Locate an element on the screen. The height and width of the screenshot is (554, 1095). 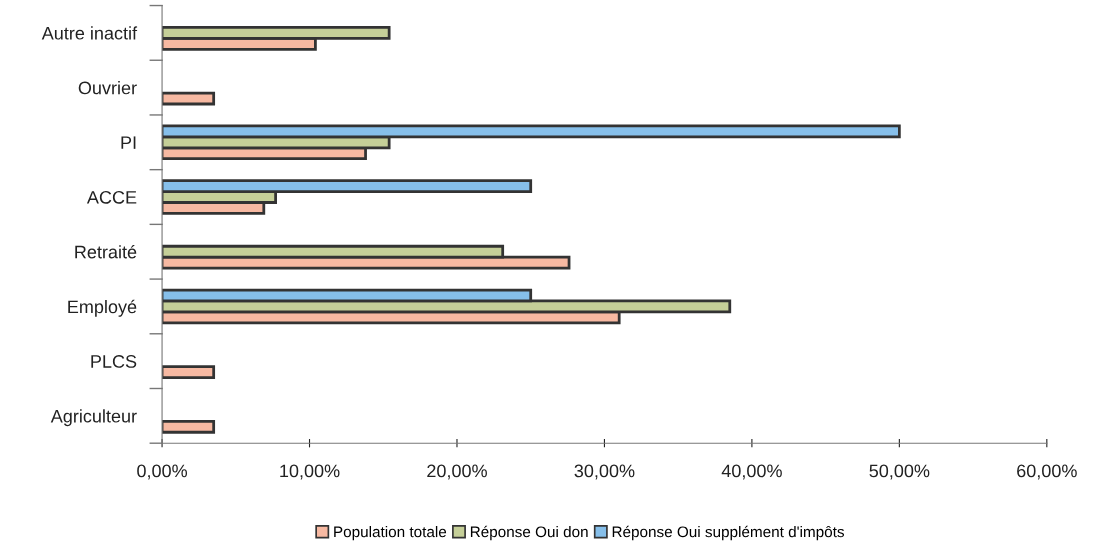
y-tick-label: PI is located at coordinates (128, 142).